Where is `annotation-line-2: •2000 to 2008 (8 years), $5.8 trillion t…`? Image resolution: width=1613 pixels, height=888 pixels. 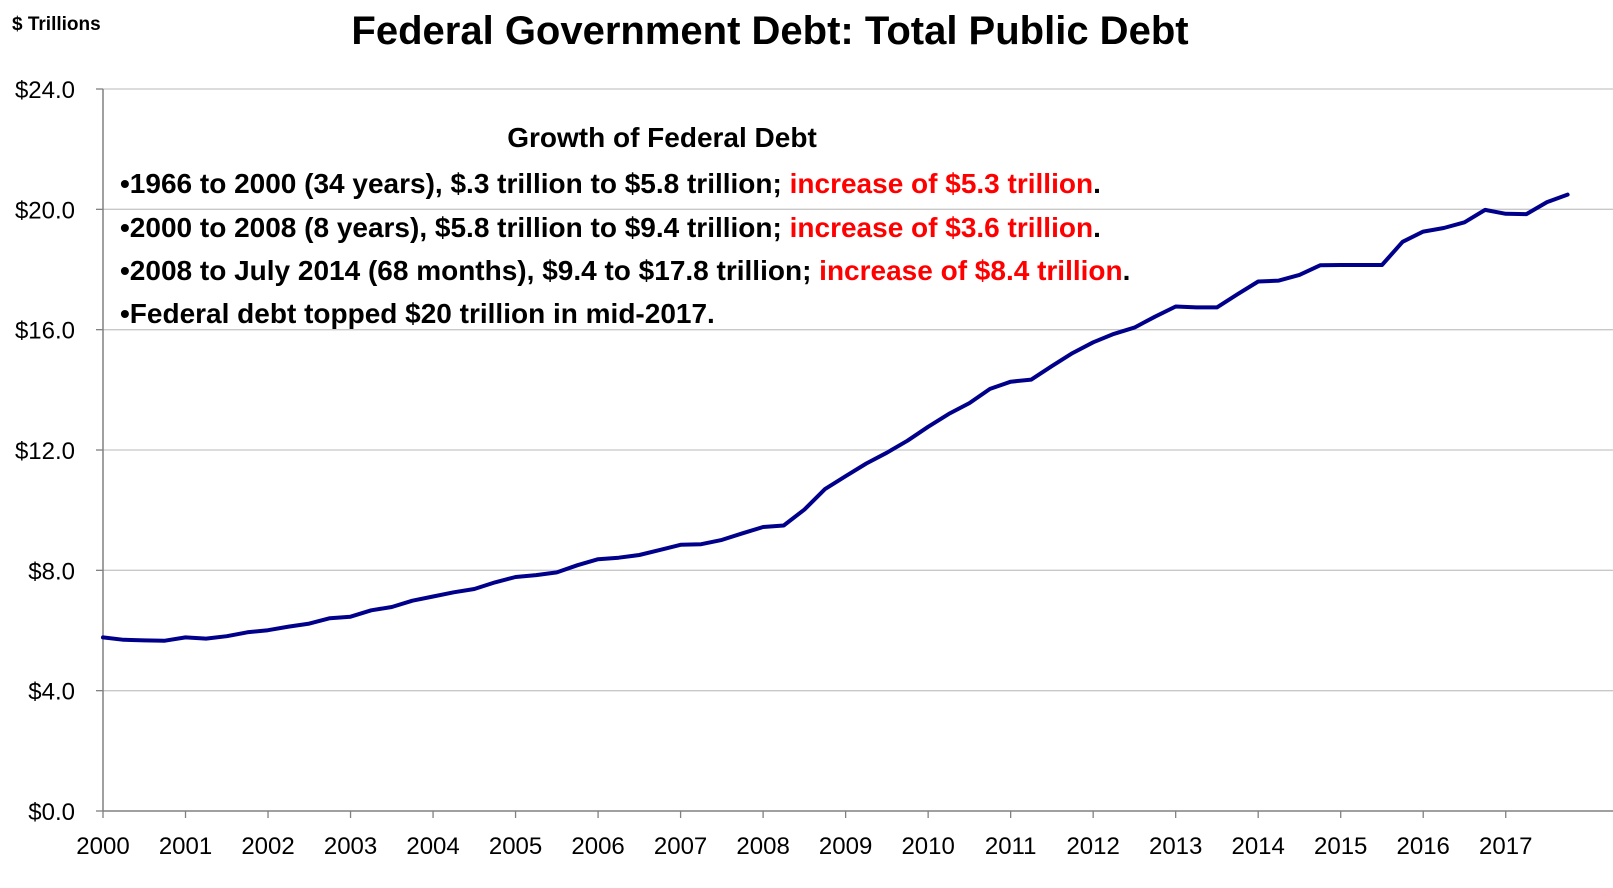
annotation-line-2: •2000 to 2008 (8 years), $5.8 trillion t… is located at coordinates (610, 227).